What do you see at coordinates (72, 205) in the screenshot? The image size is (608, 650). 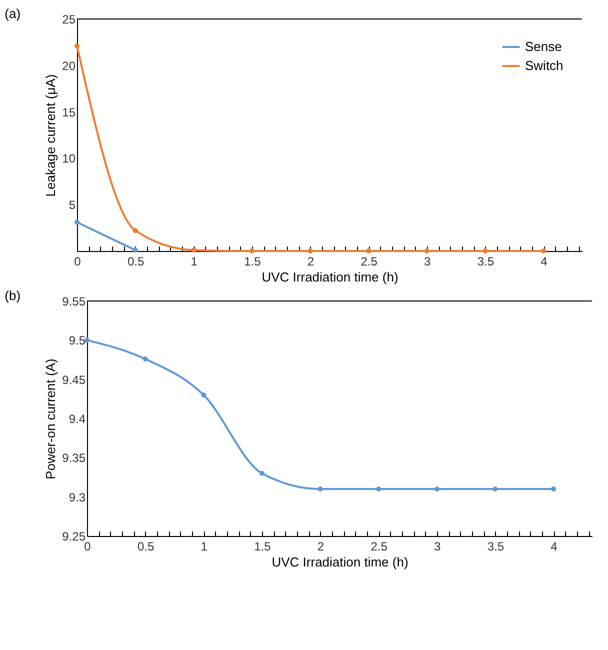 I see `y-tick-label: 5` at bounding box center [72, 205].